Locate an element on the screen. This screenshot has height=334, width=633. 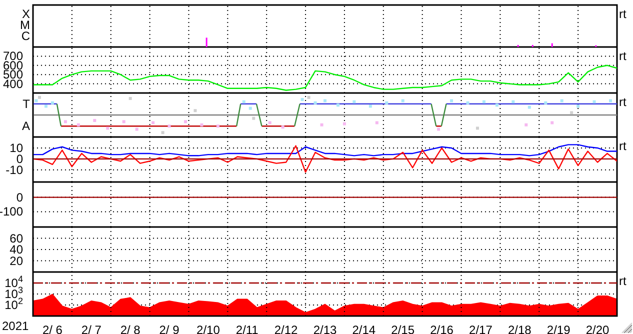
x-tick-label: 2/ 9 is located at coordinates (169, 328).